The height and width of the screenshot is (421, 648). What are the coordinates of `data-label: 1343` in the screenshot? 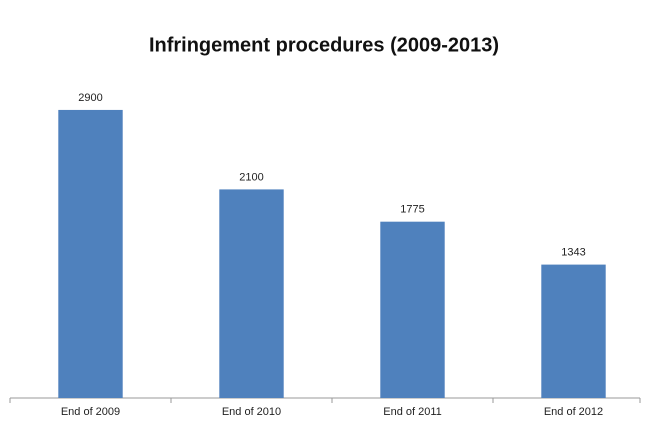 It's located at (573, 253).